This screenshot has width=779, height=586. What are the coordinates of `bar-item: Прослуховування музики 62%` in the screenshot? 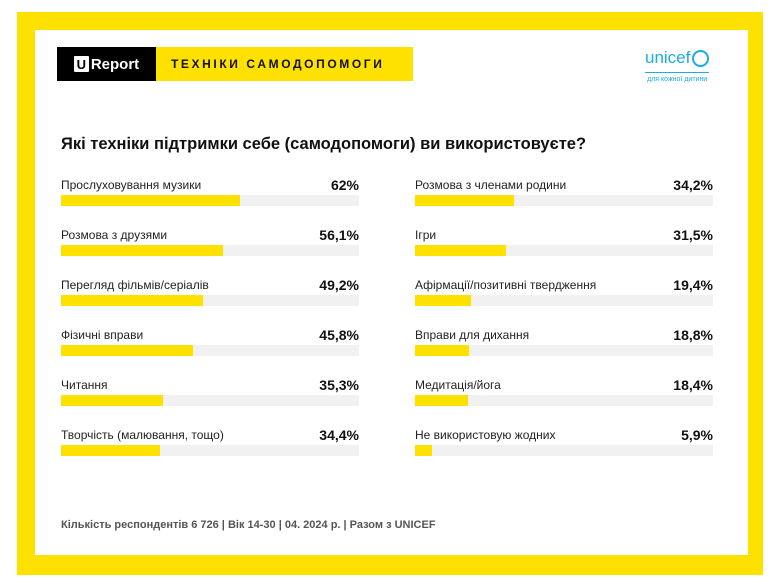 It's located at (210, 192).